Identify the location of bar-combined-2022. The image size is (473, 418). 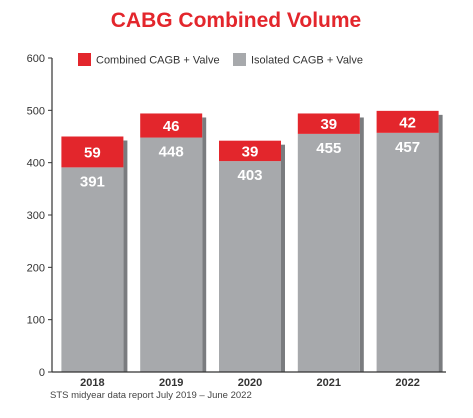
(407, 121).